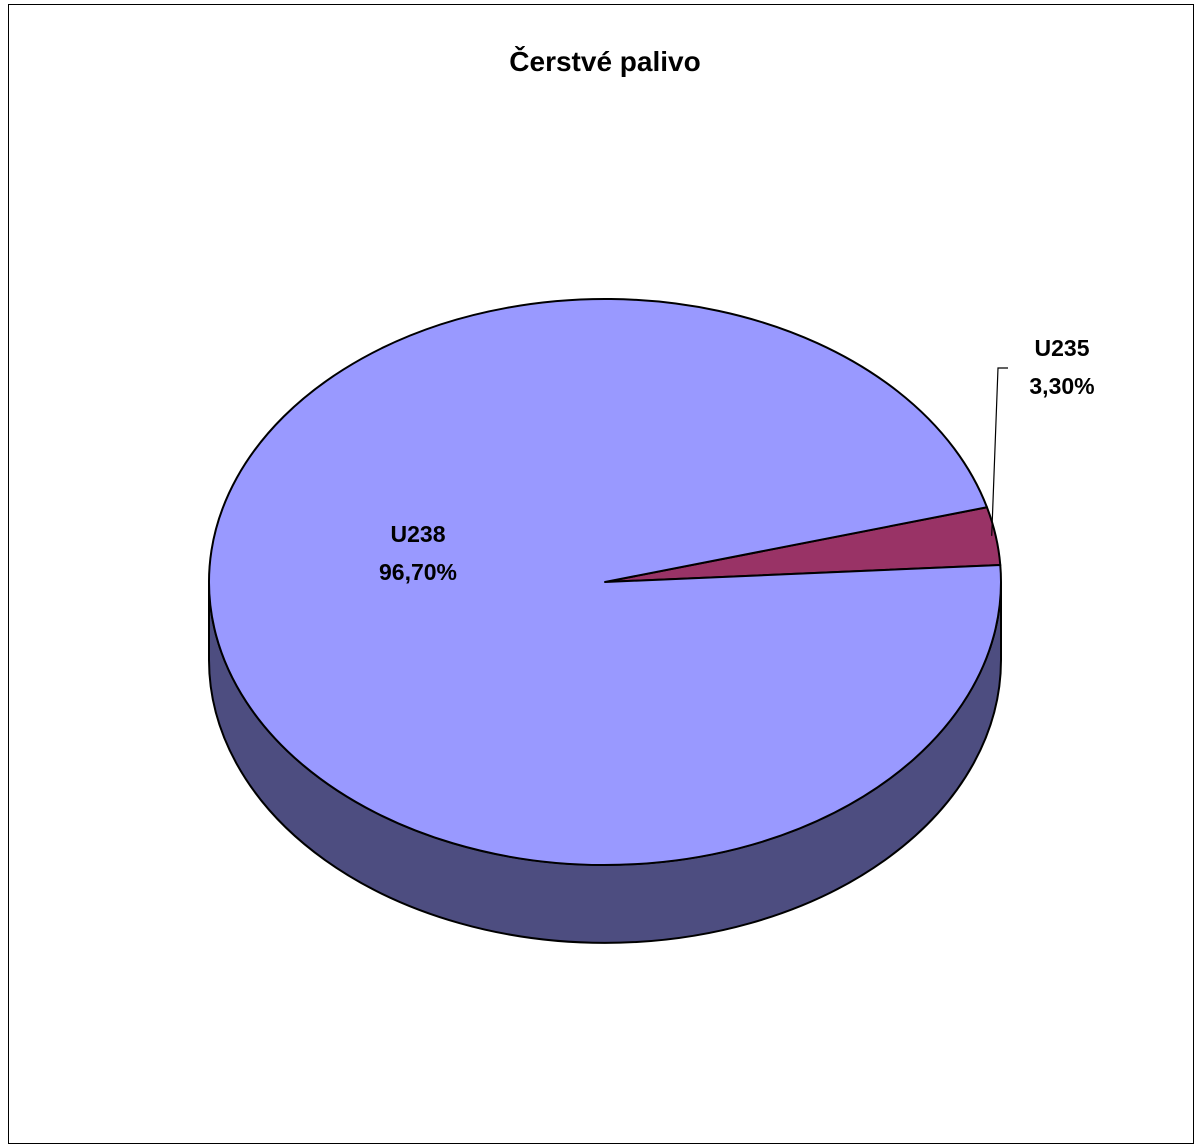 This screenshot has width=1196, height=1144. What do you see at coordinates (999, 451) in the screenshot?
I see `leader-line-u235` at bounding box center [999, 451].